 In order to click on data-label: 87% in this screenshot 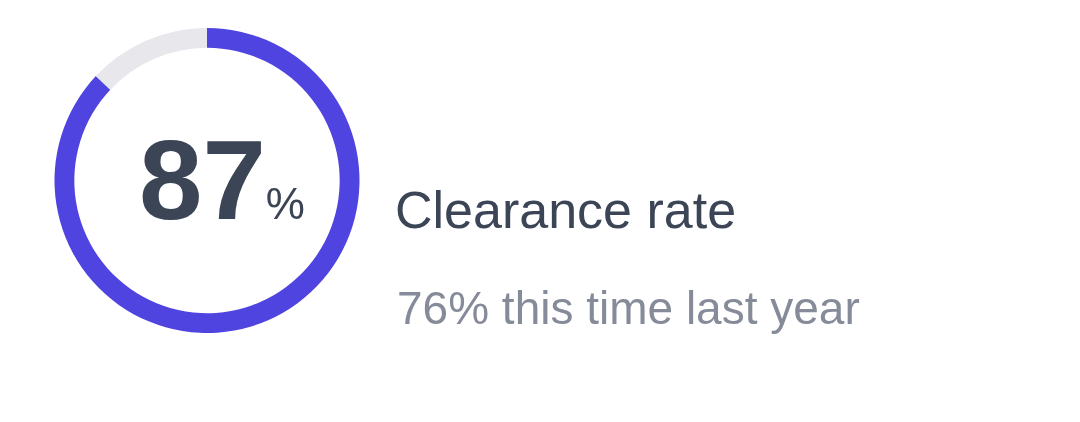, I will do `click(222, 179)`.